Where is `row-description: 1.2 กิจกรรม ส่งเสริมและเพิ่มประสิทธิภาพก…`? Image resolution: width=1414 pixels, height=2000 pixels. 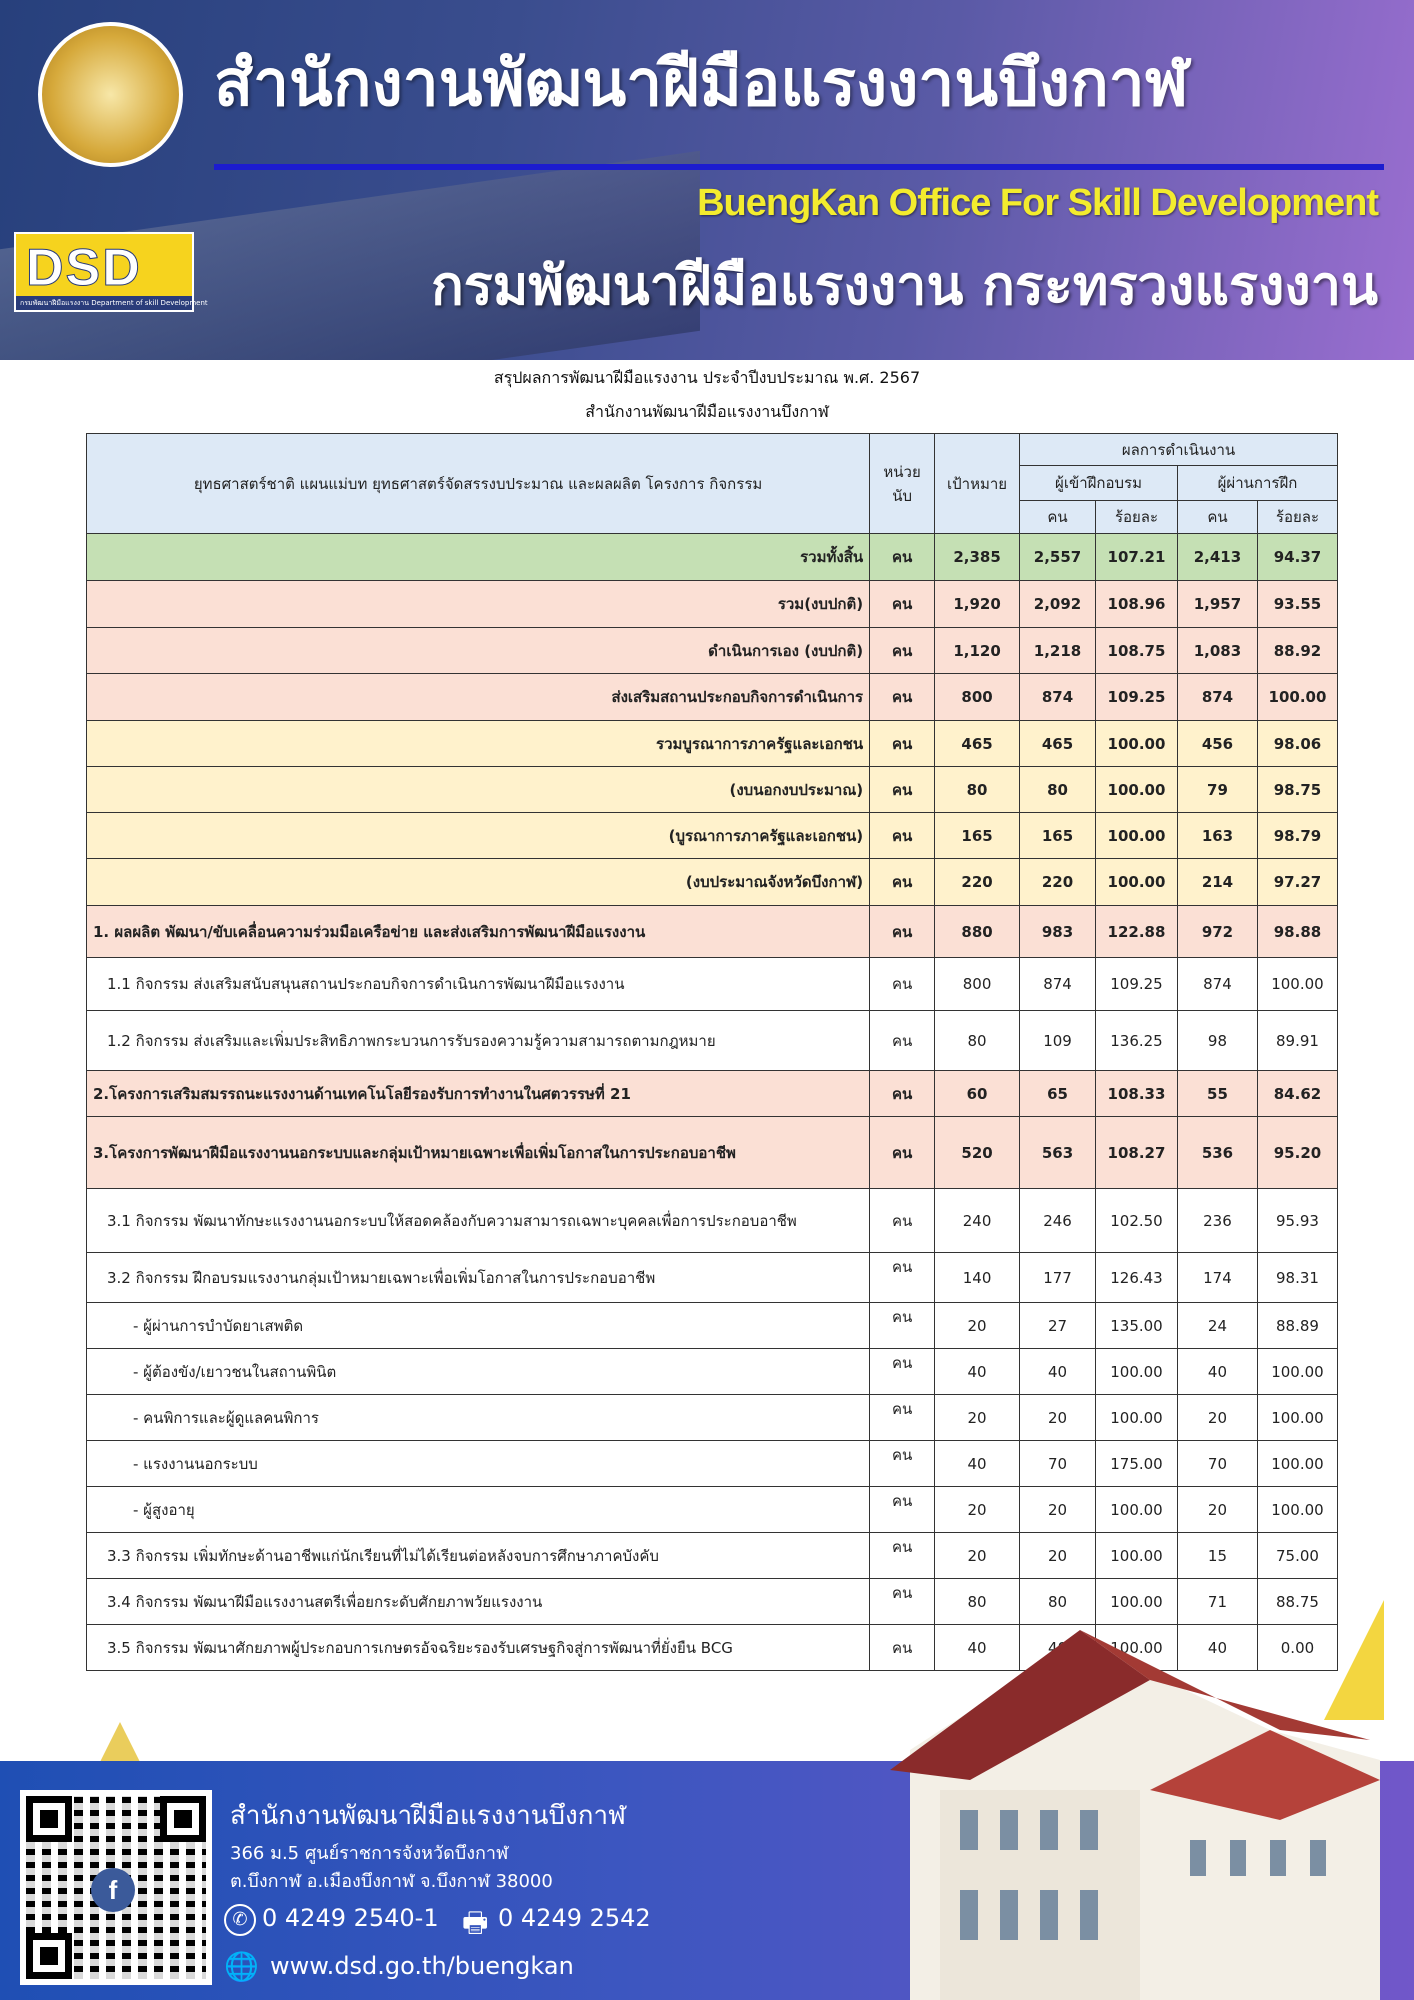 row-description: 1.2 กิจกรรม ส่งเสริมและเพิ่มประสิทธิภาพก… is located at coordinates (478, 1040).